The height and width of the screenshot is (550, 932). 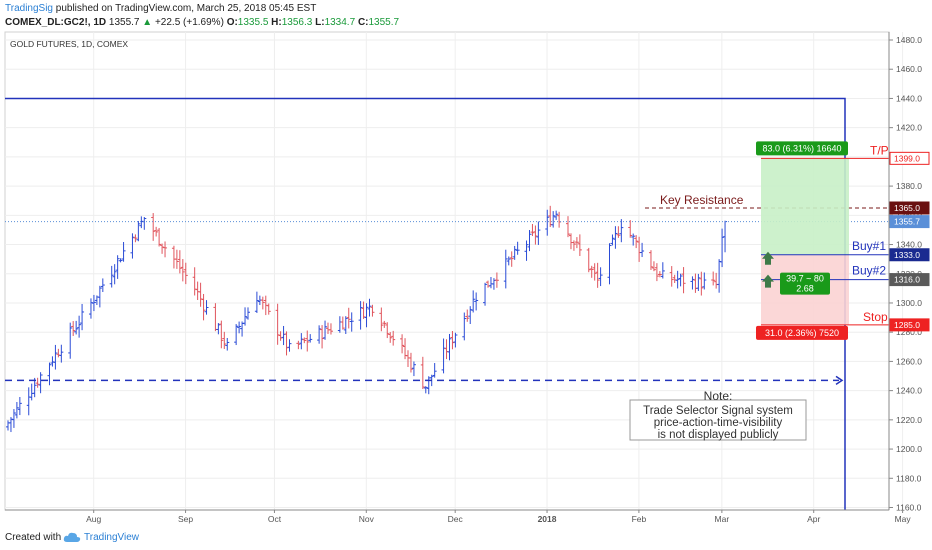 I want to click on price-change: +22.5 (+1.69%), so click(x=189, y=22).